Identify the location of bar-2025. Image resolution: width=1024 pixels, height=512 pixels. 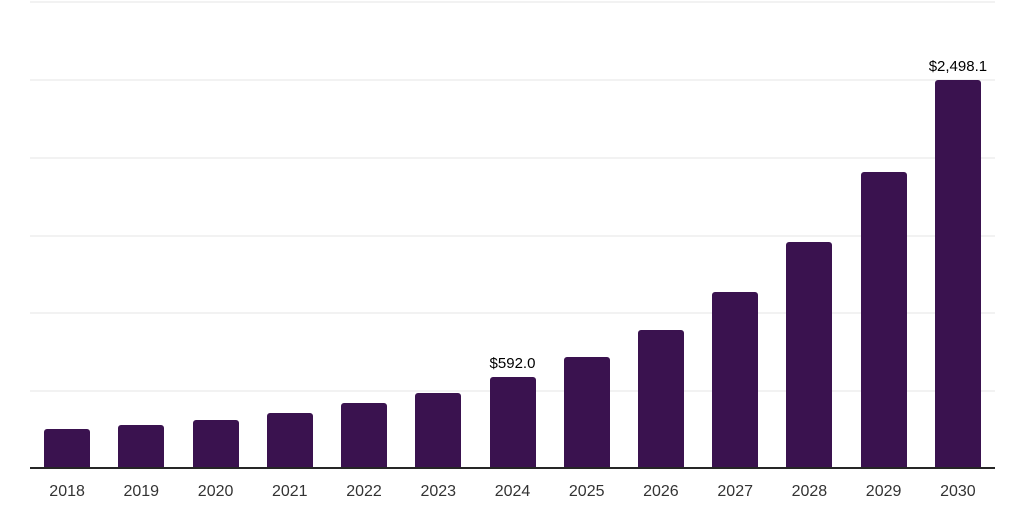
(586, 412).